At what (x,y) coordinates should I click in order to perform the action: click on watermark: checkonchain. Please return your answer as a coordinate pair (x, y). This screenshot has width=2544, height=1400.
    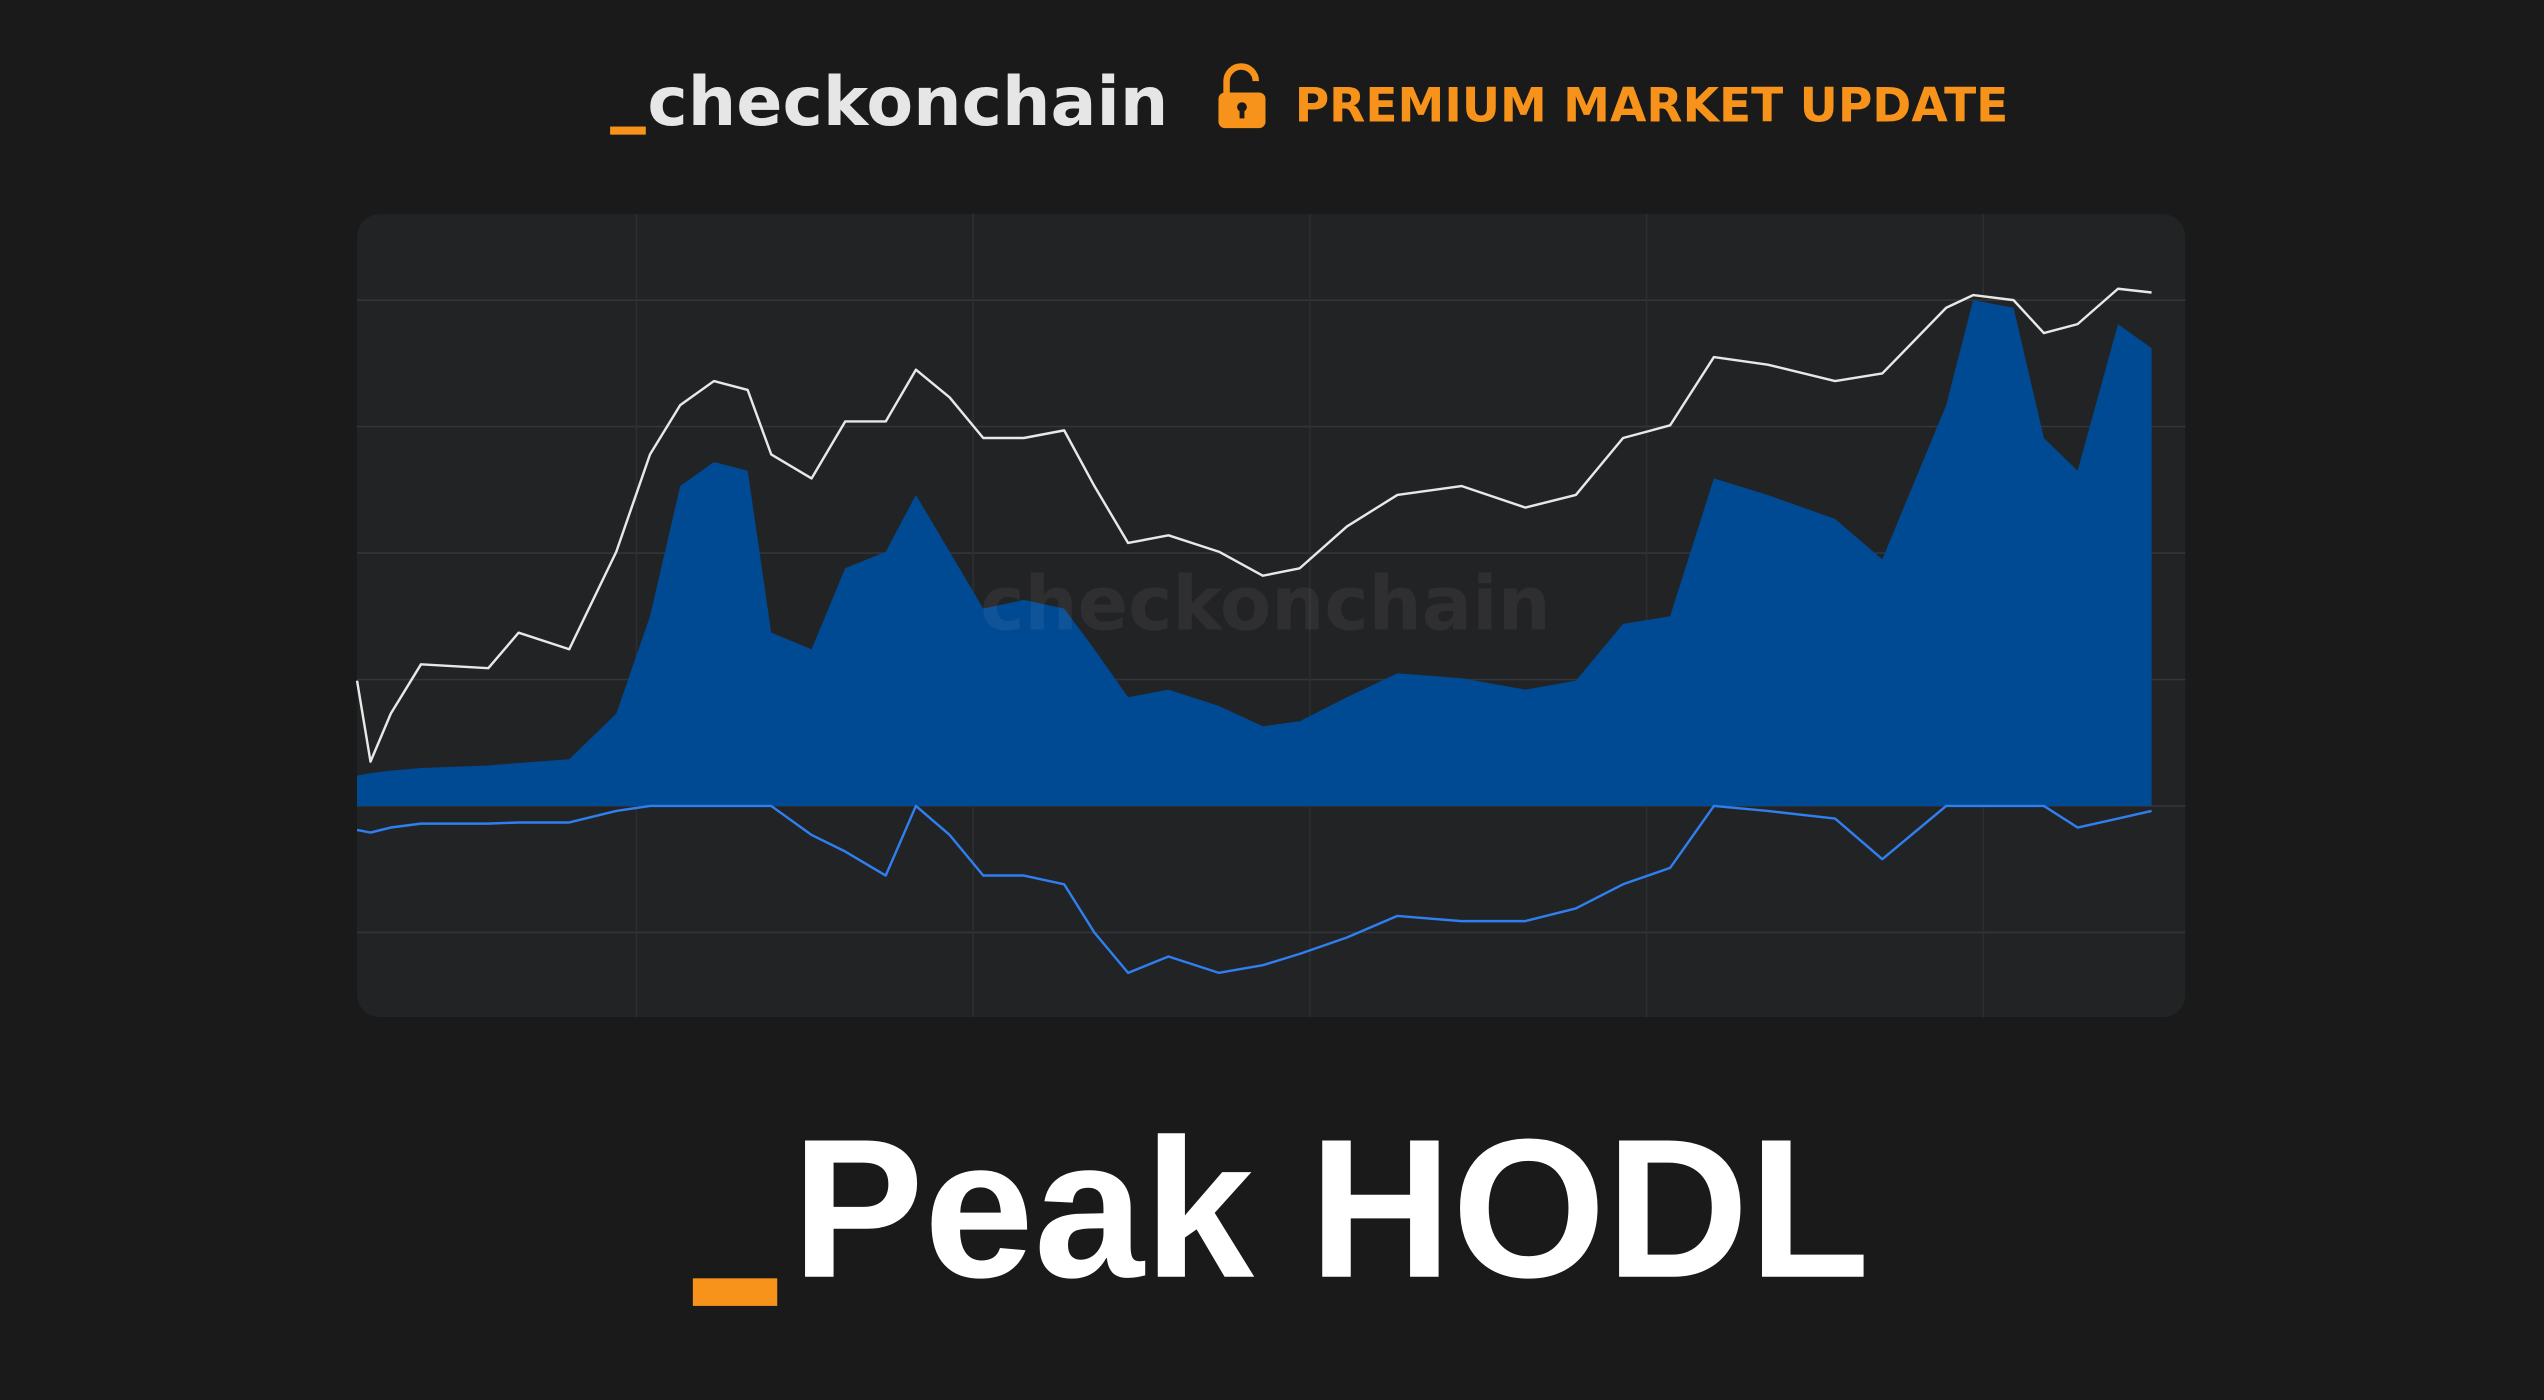
    Looking at the image, I should click on (1265, 603).